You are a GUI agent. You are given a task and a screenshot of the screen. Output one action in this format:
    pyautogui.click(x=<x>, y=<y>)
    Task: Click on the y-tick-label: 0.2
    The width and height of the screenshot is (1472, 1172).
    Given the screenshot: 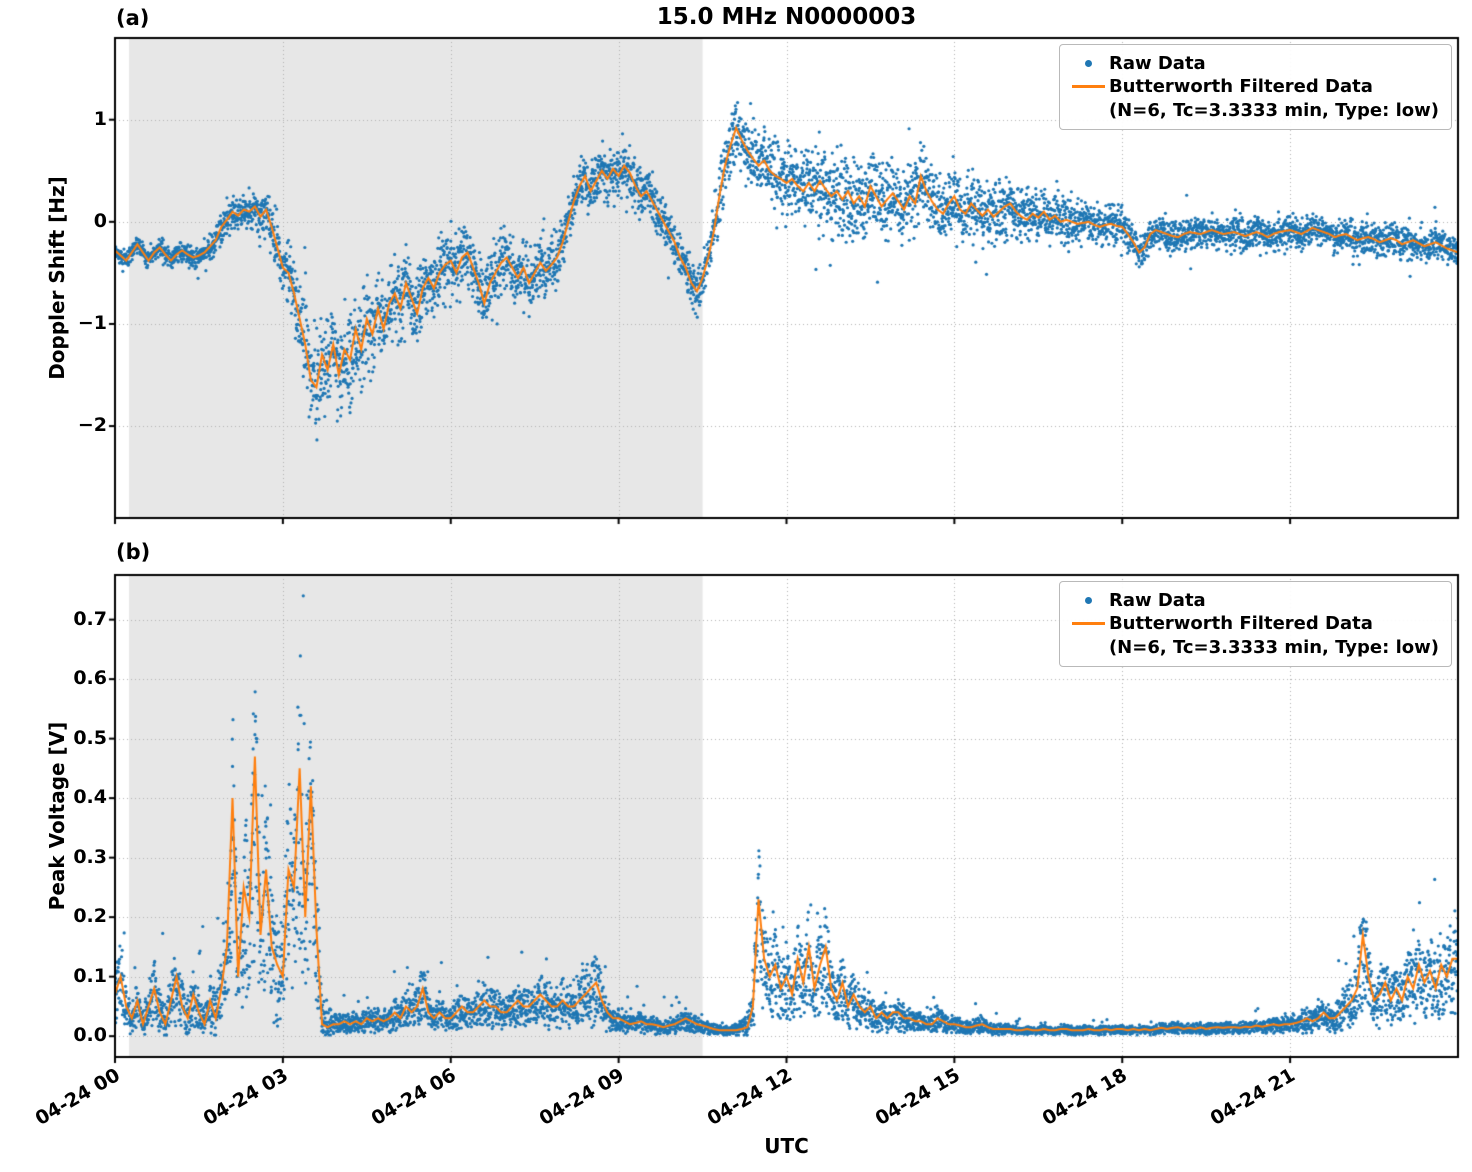 What is the action you would take?
    pyautogui.click(x=90, y=916)
    